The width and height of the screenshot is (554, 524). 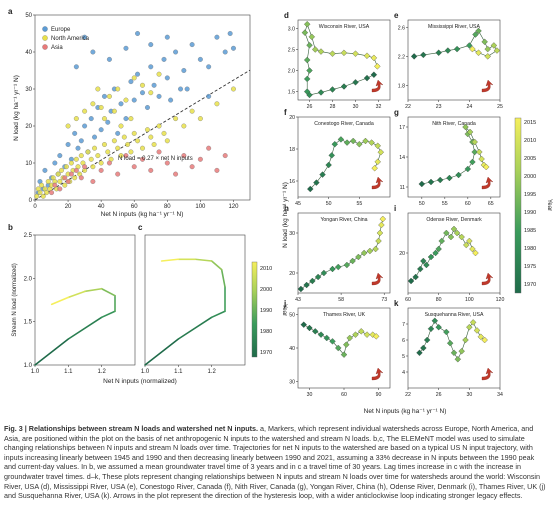 What do you see at coordinates (28, 53) in the screenshot?
I see `y-tick-label: 40` at bounding box center [28, 53].